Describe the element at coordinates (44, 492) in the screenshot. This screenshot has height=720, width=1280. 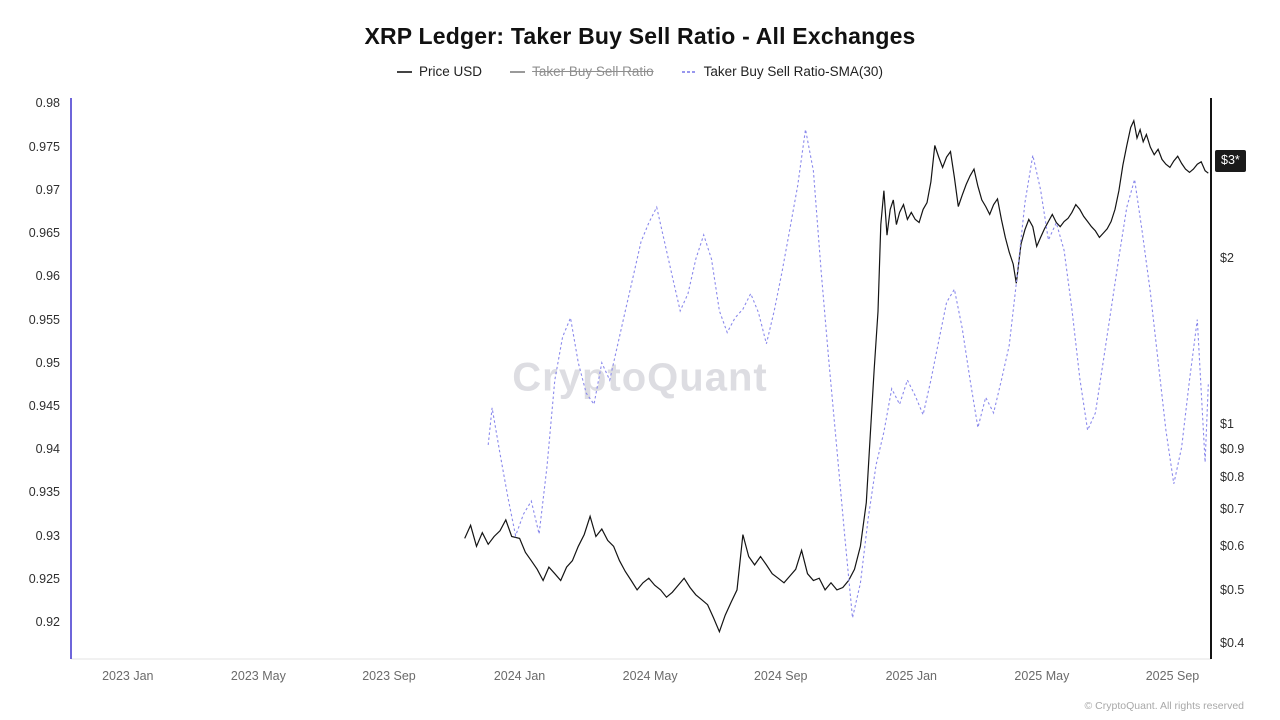
I see `left-axis-tick-label: 0.935` at that location.